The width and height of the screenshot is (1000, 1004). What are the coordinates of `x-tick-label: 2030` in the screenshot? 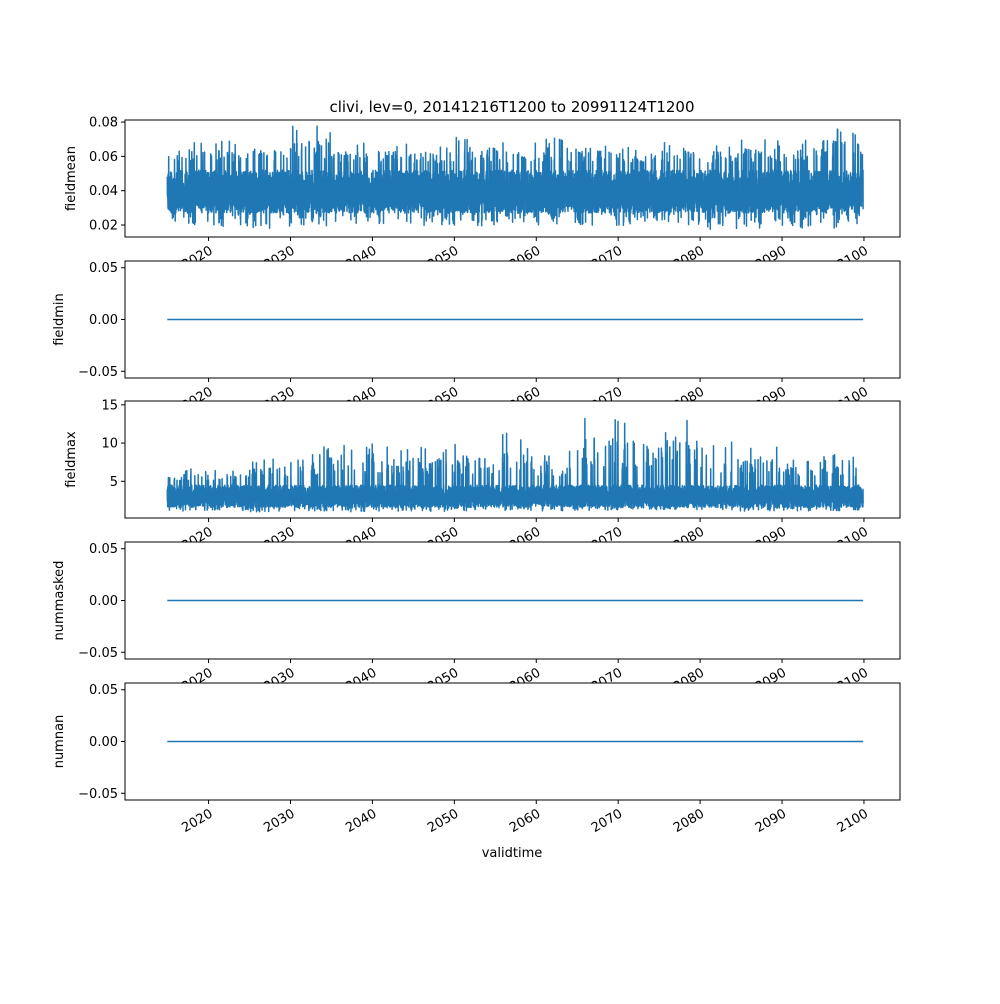 It's located at (279, 821).